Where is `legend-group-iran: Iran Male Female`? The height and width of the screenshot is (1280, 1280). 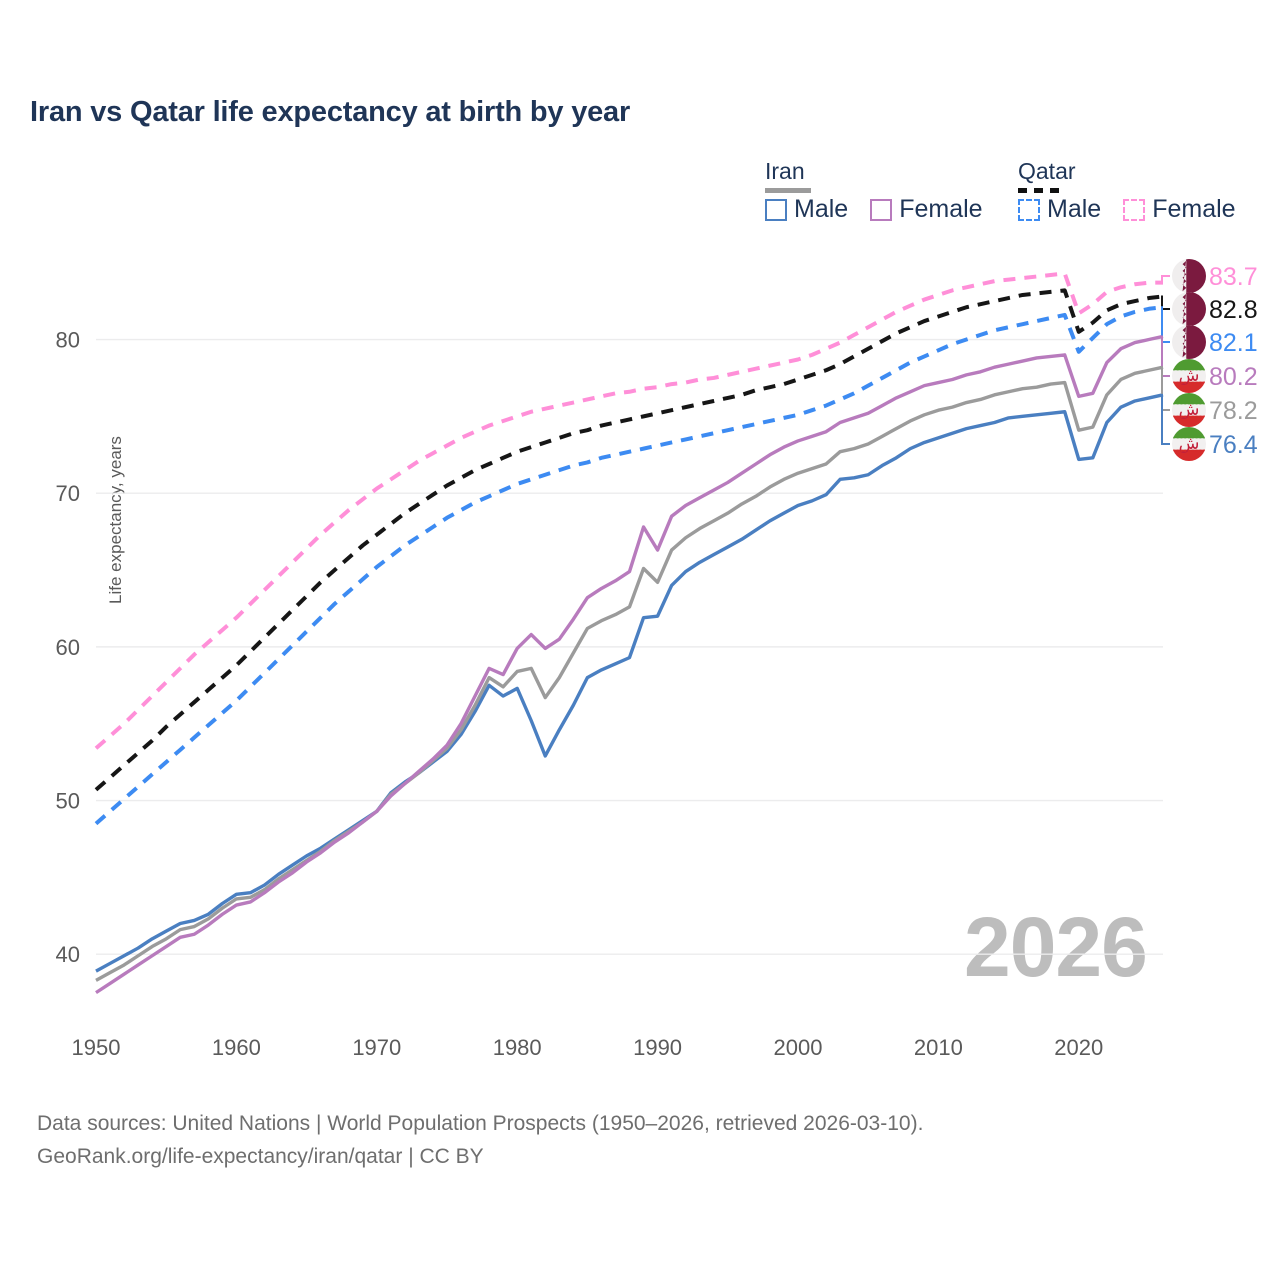 legend-group-iran: Iran Male Female is located at coordinates (874, 191).